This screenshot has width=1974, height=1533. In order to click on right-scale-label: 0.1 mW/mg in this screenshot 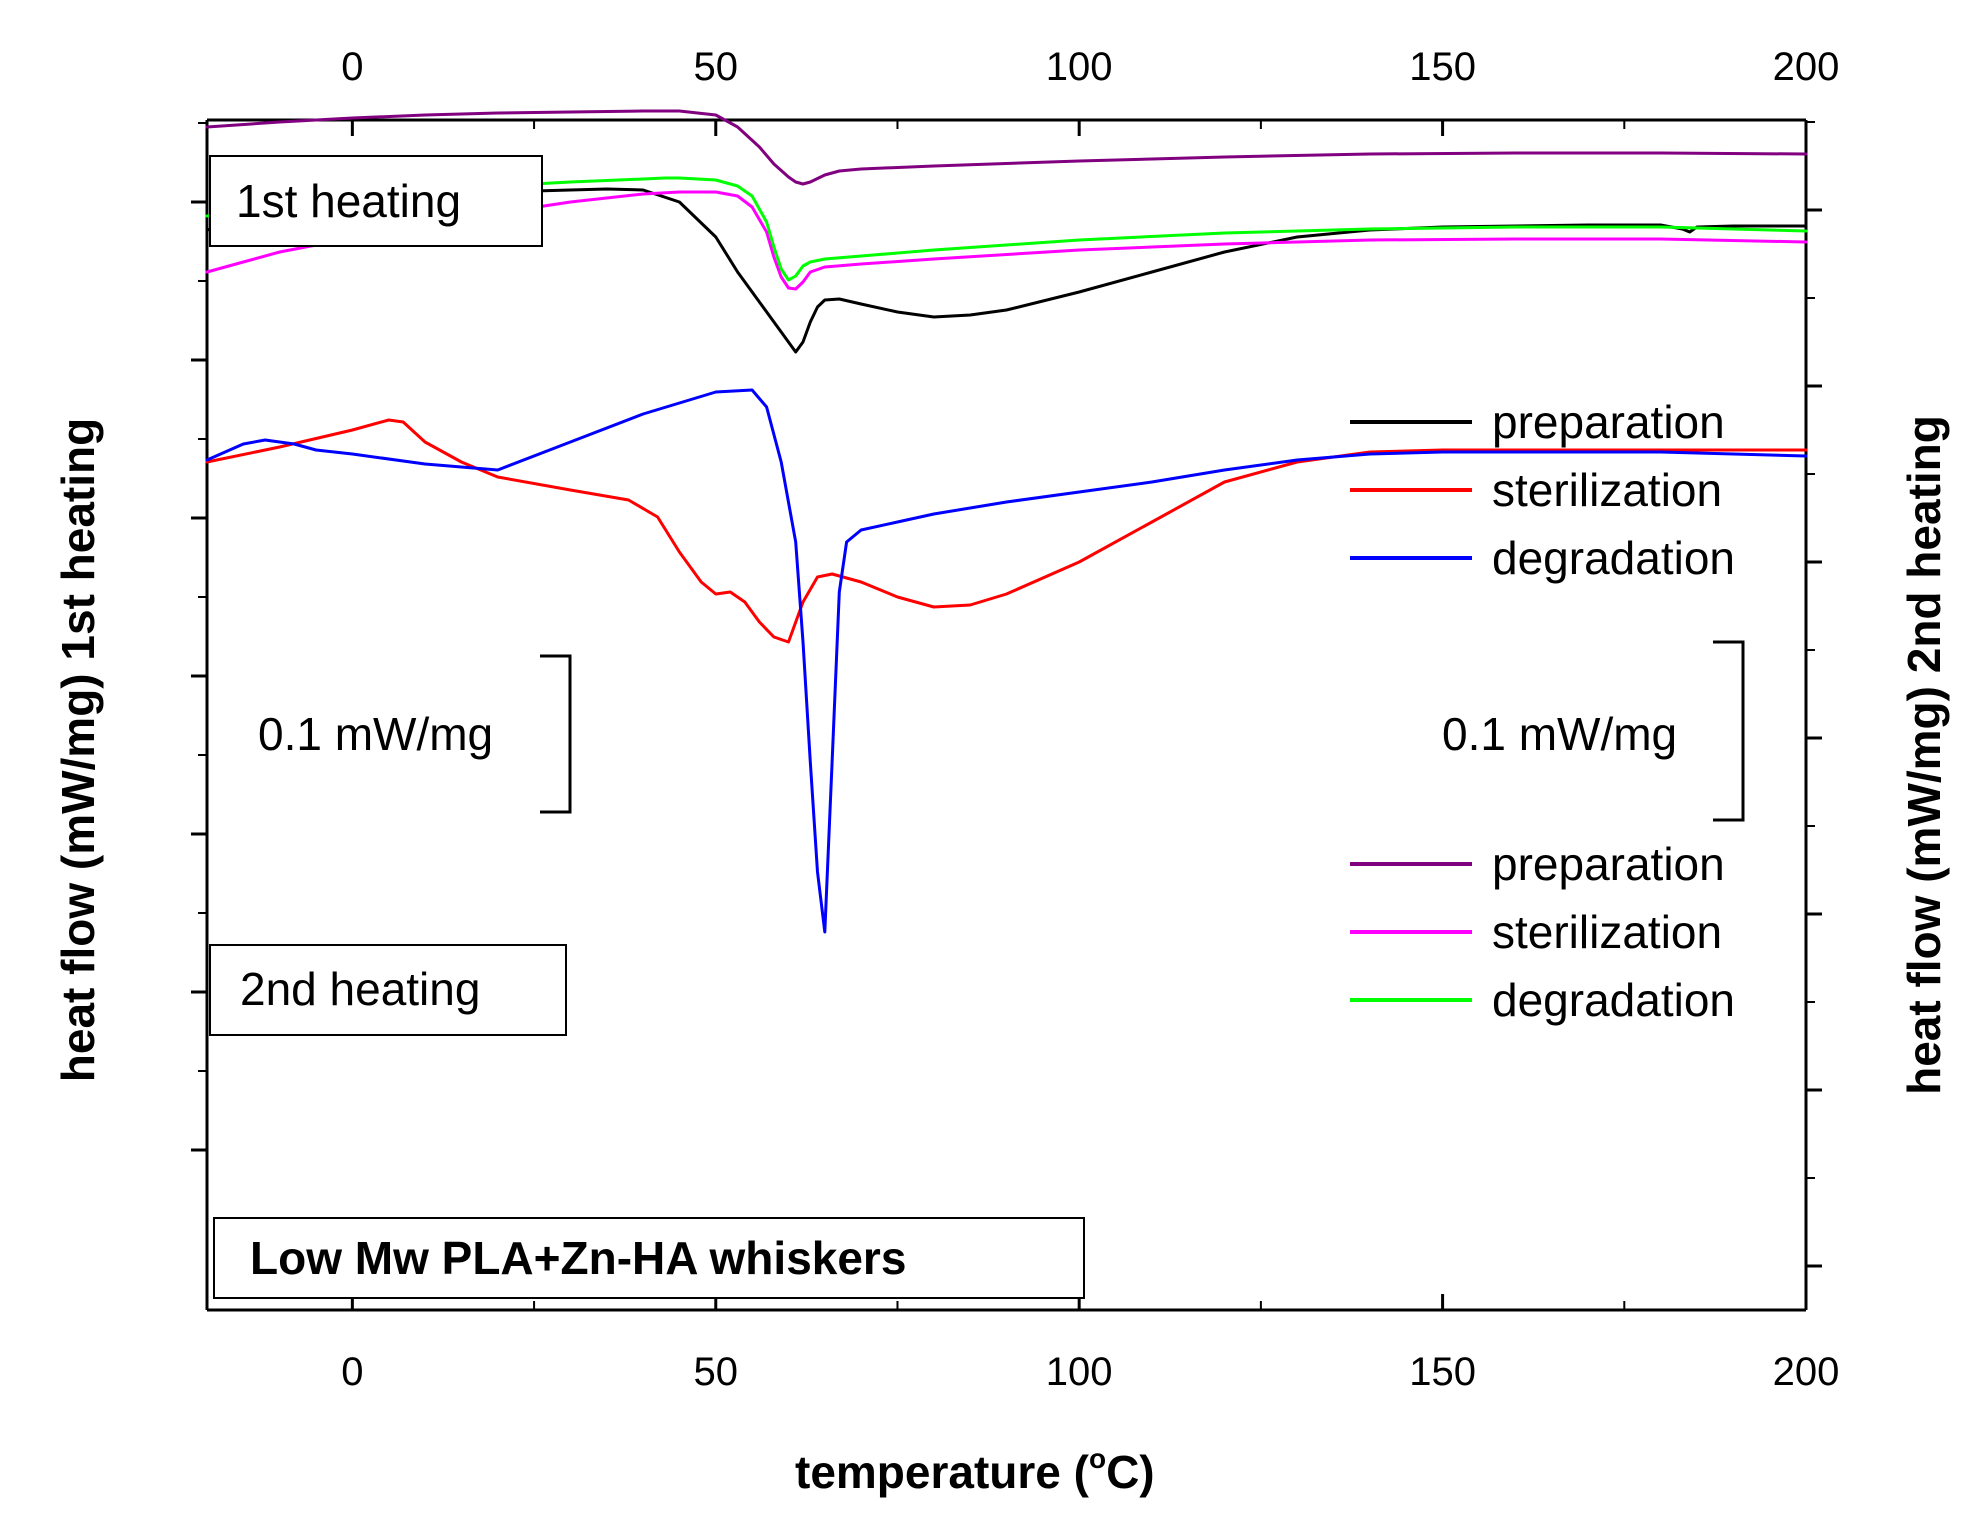, I will do `click(1559, 734)`.